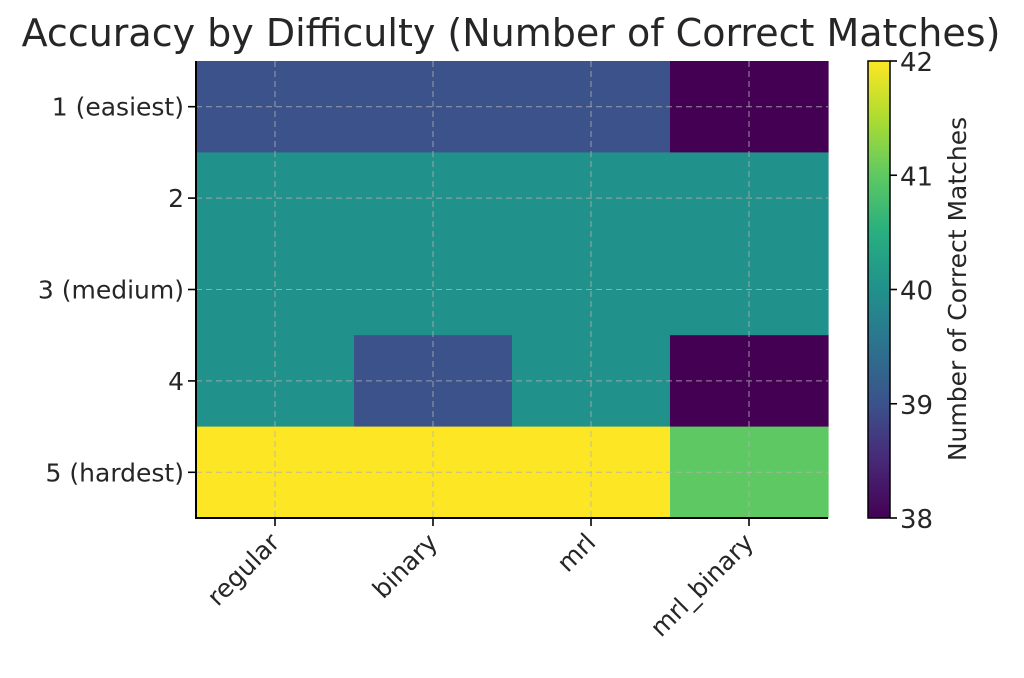 Image resolution: width=1024 pixels, height=678 pixels. I want to click on colorbar-tick-label: 39, so click(916, 406).